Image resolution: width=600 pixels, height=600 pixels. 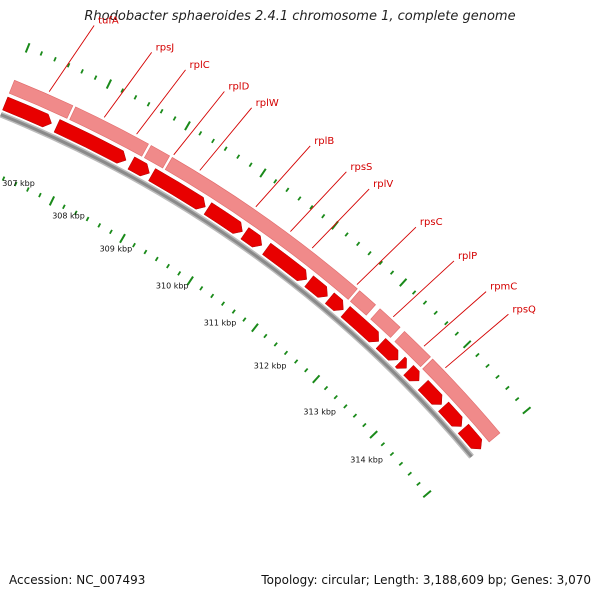 What do you see at coordinates (77, 580) in the screenshot?
I see `accession-text: Accession: NC_007493` at bounding box center [77, 580].